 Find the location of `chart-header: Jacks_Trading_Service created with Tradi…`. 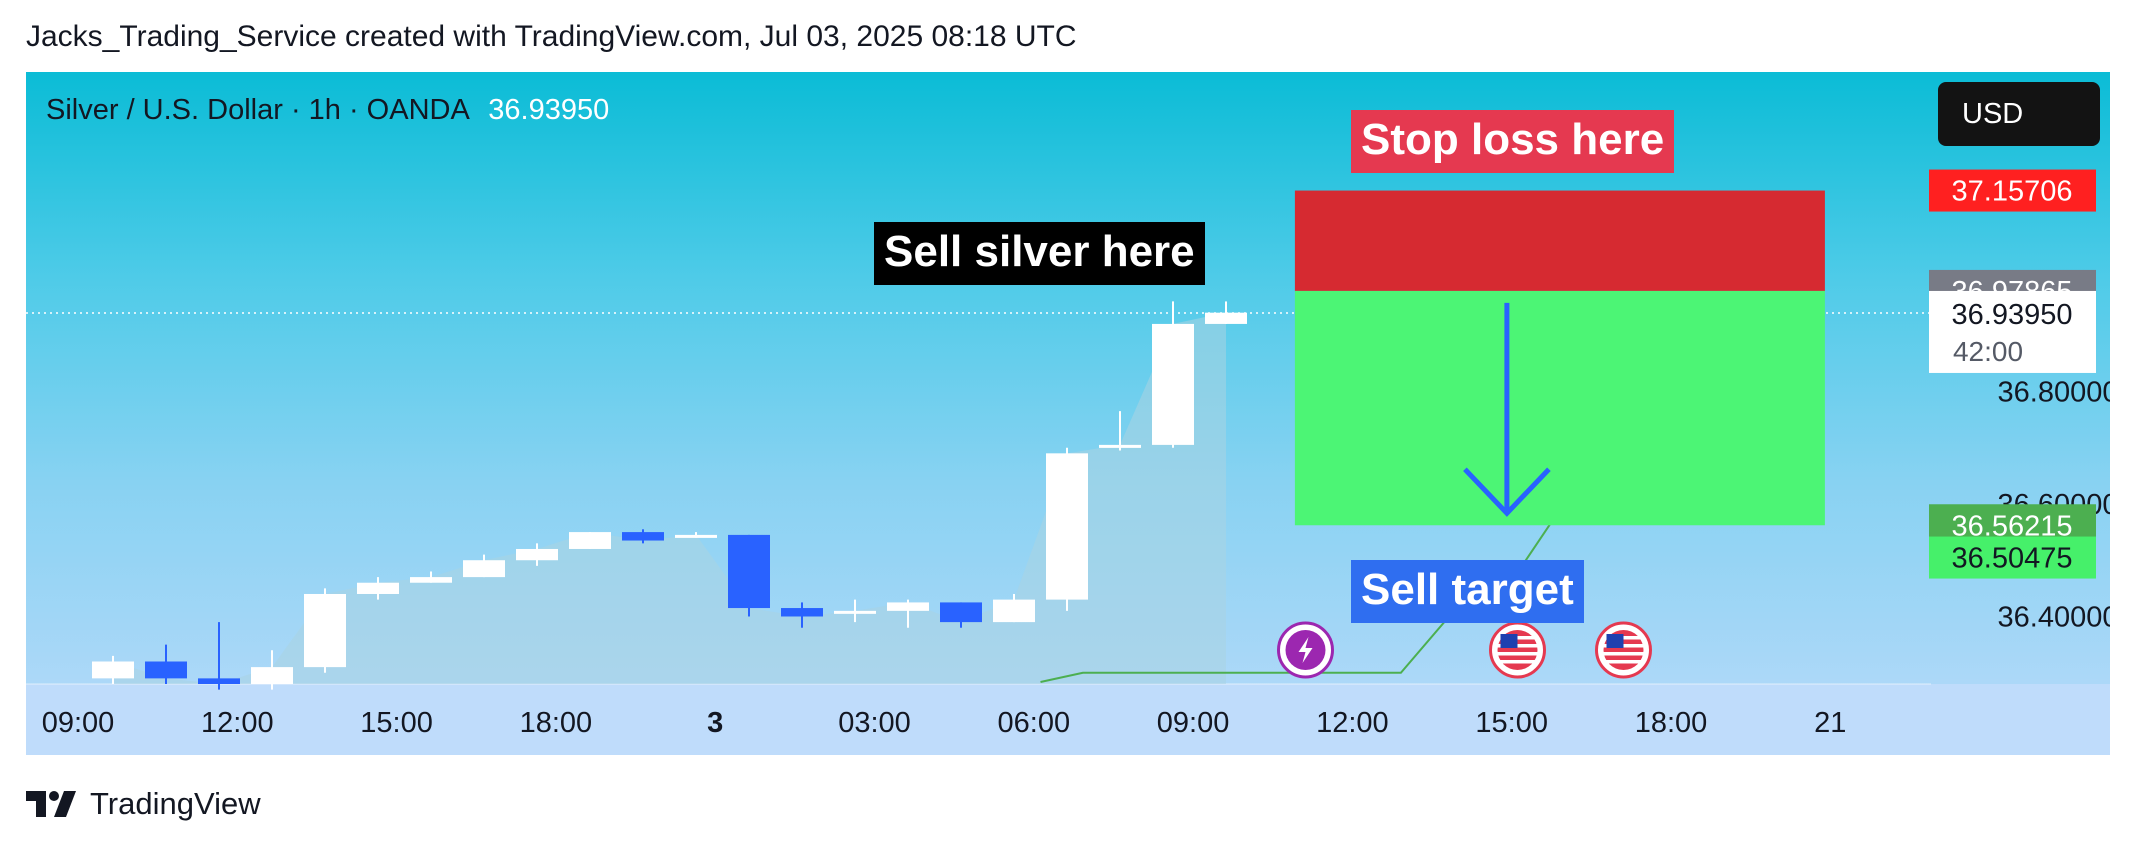

chart-header: Jacks_Trading_Service created with Tradi… is located at coordinates (551, 36).